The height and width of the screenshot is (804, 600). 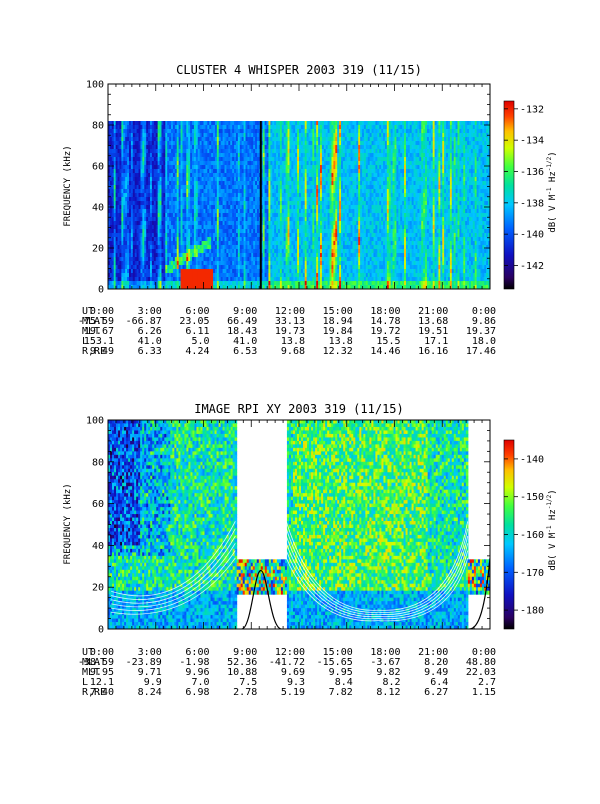 What do you see at coordinates (532, 109) in the screenshot?
I see `colorbar-tick-label: -132` at bounding box center [532, 109].